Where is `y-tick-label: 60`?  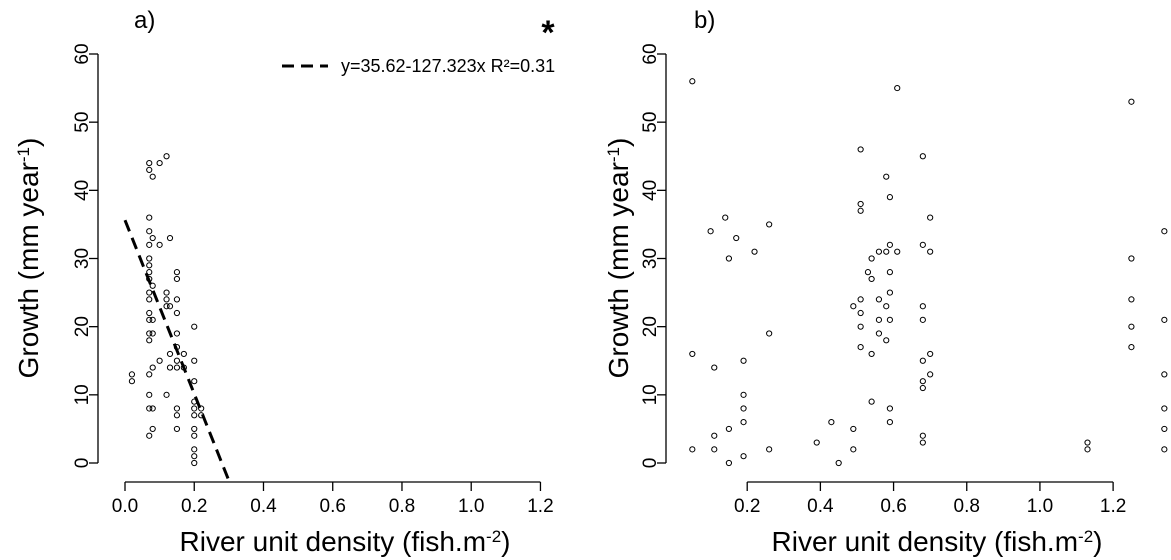
y-tick-label: 60 is located at coordinates (82, 53).